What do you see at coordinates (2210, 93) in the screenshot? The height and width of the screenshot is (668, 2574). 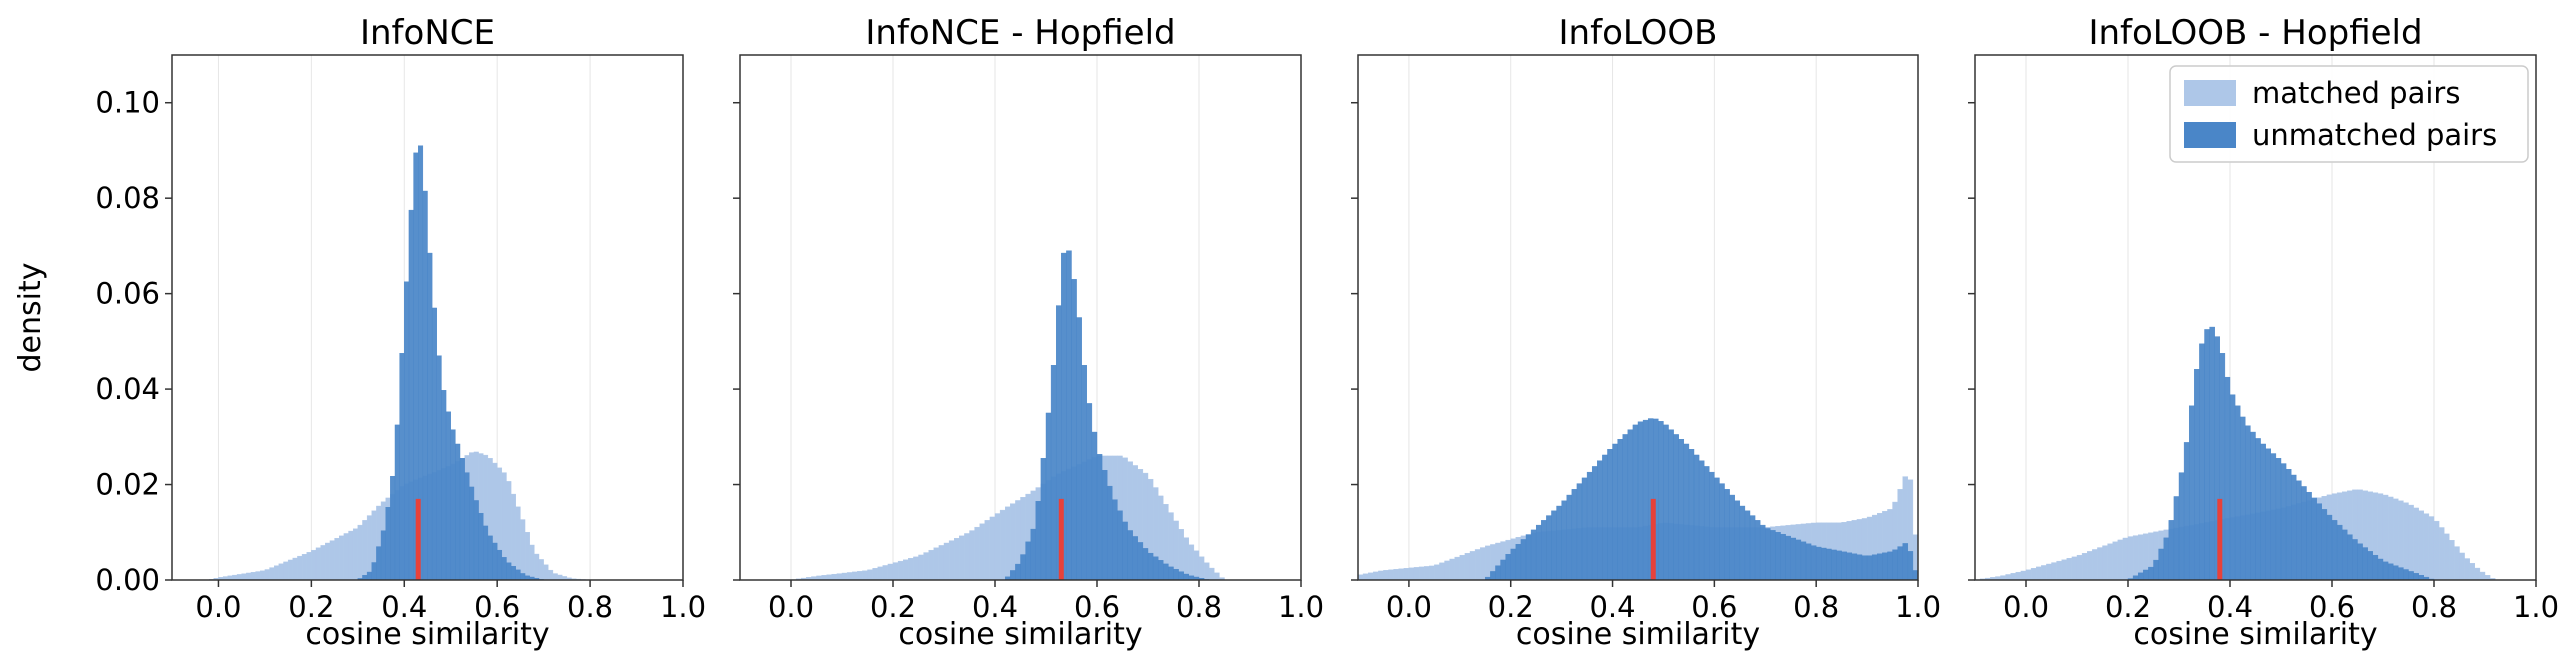 I see `legend-swatch` at bounding box center [2210, 93].